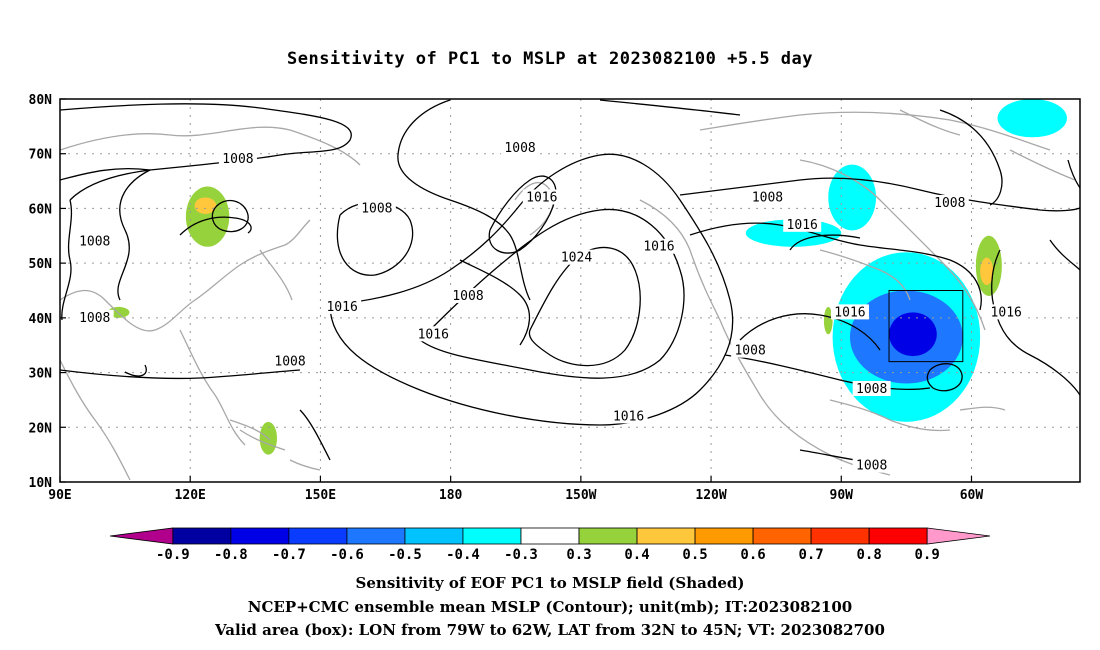 The image size is (1100, 650). I want to click on colorbar-level-label: -0.9, so click(173, 555).